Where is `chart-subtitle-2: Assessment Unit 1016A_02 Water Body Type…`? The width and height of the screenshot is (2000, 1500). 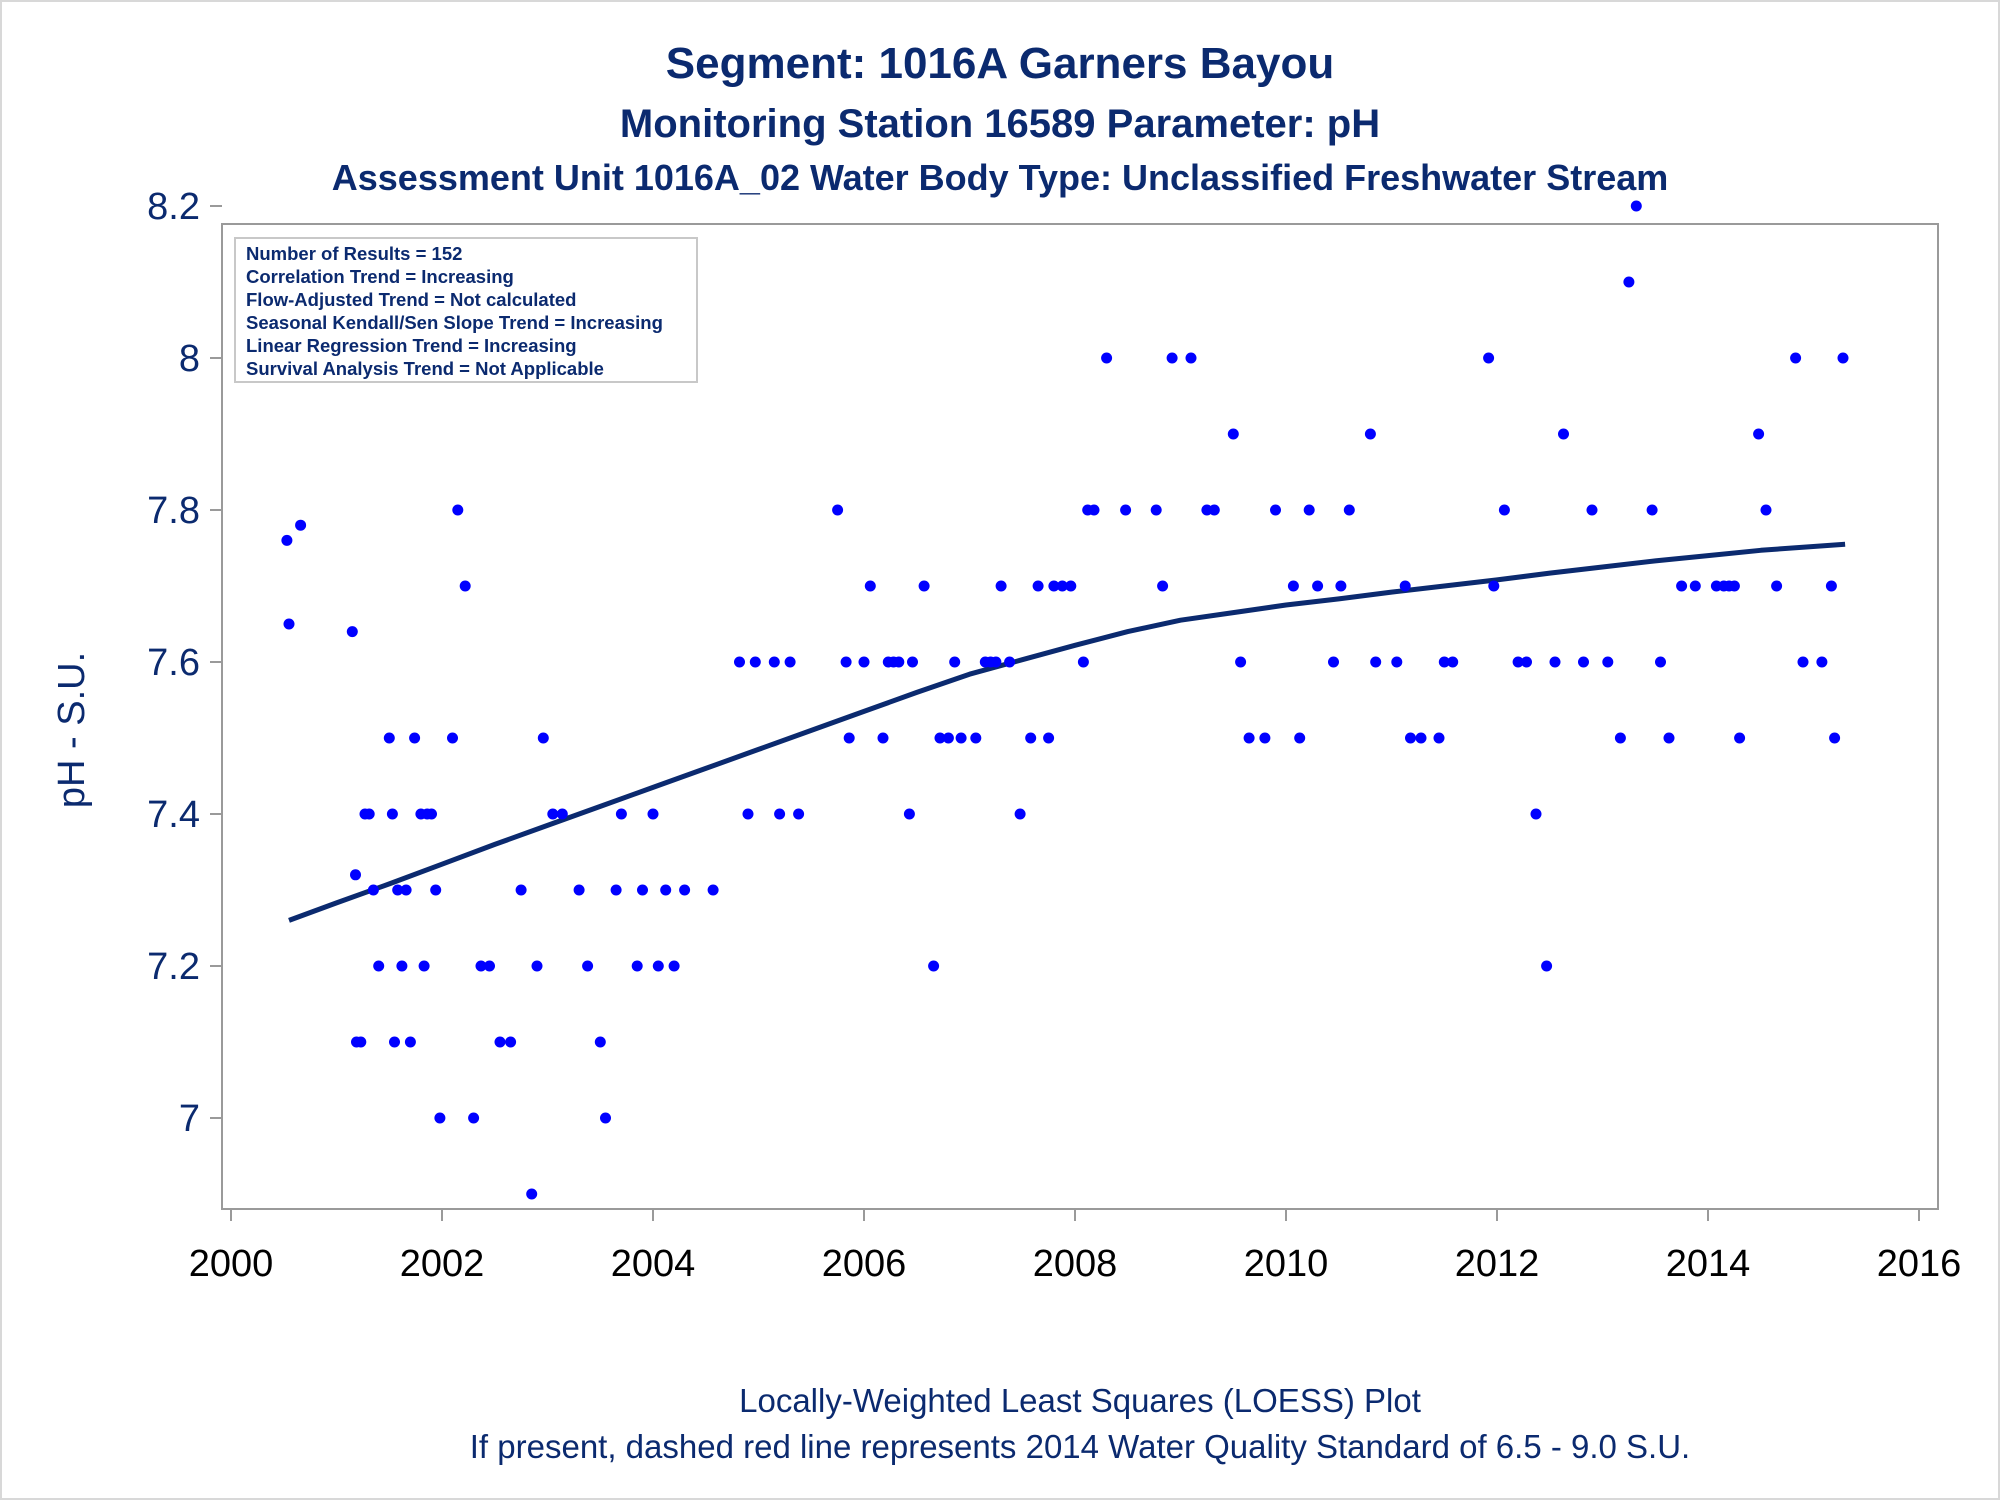 chart-subtitle-2: Assessment Unit 1016A_02 Water Body Type… is located at coordinates (1000, 177).